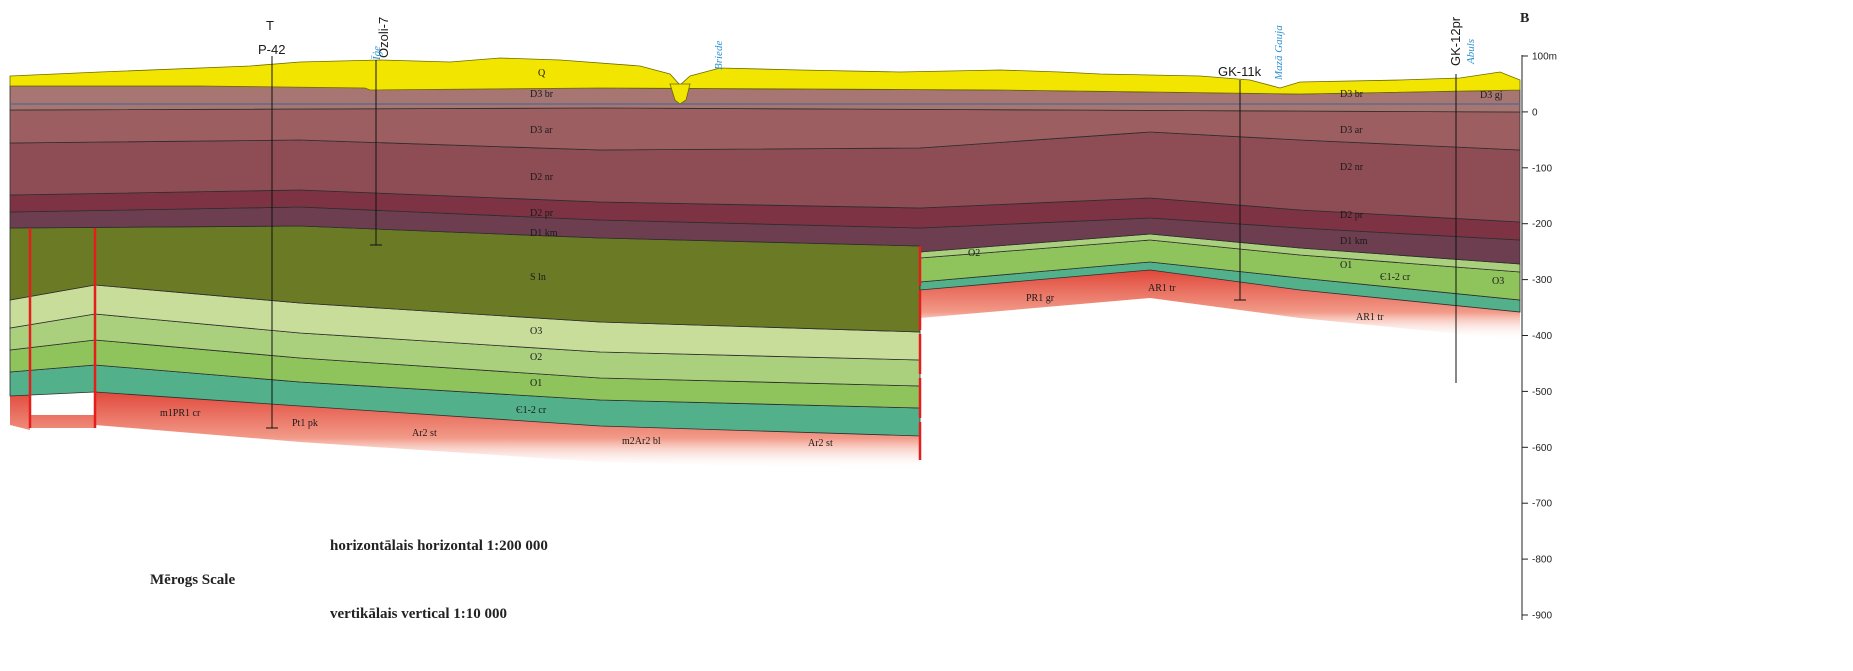 The image size is (1853, 671). Describe the element at coordinates (1455, 41) in the screenshot. I see `well-gk12pr-label: GK-12pr` at that location.